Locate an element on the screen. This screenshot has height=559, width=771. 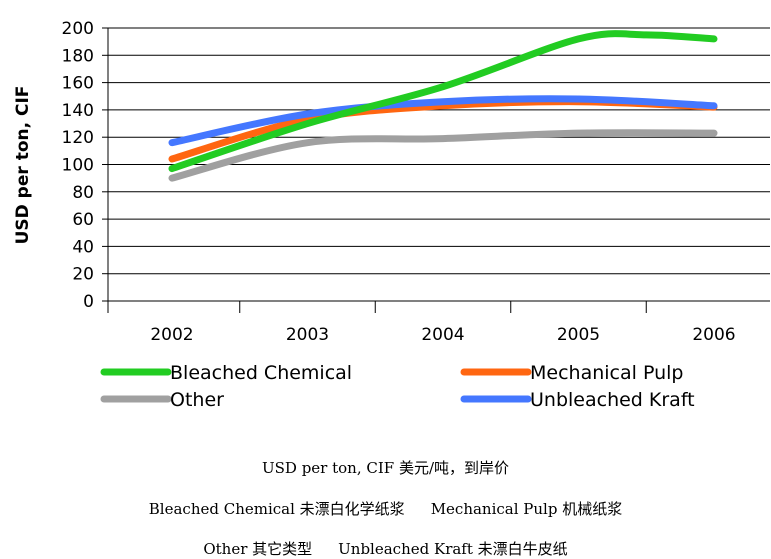
x-tick-label-2004: 2004 is located at coordinates (442, 335).